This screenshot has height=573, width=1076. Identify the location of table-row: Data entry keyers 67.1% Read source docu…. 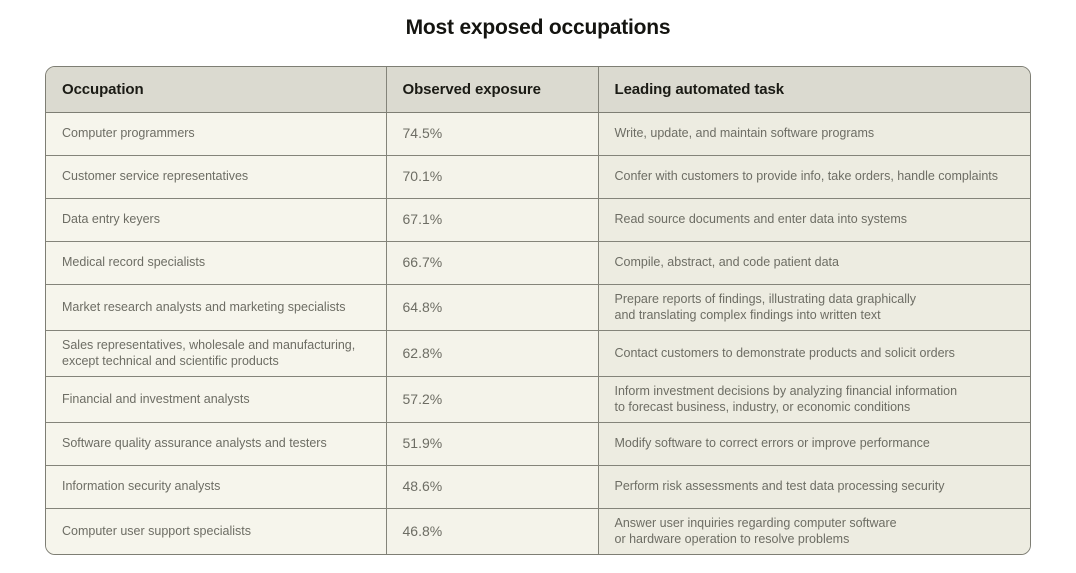
(538, 219).